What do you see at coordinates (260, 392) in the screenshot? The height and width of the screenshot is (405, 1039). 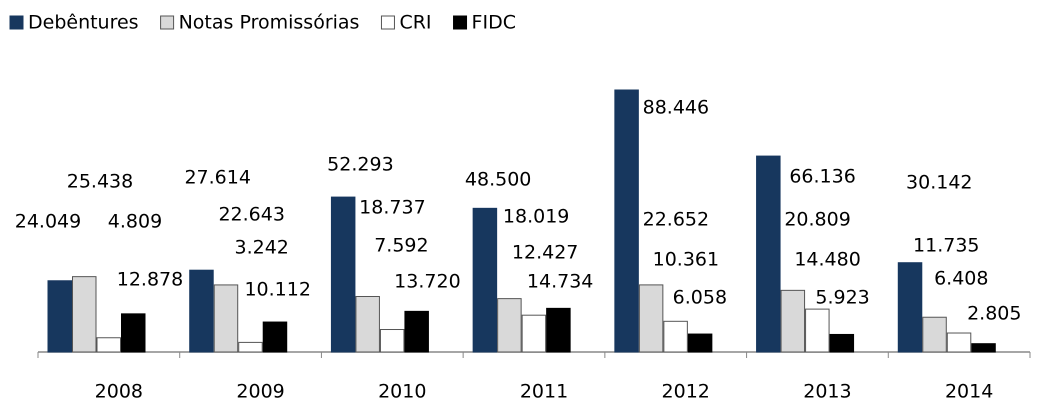 I see `x-tick-label: 2009` at bounding box center [260, 392].